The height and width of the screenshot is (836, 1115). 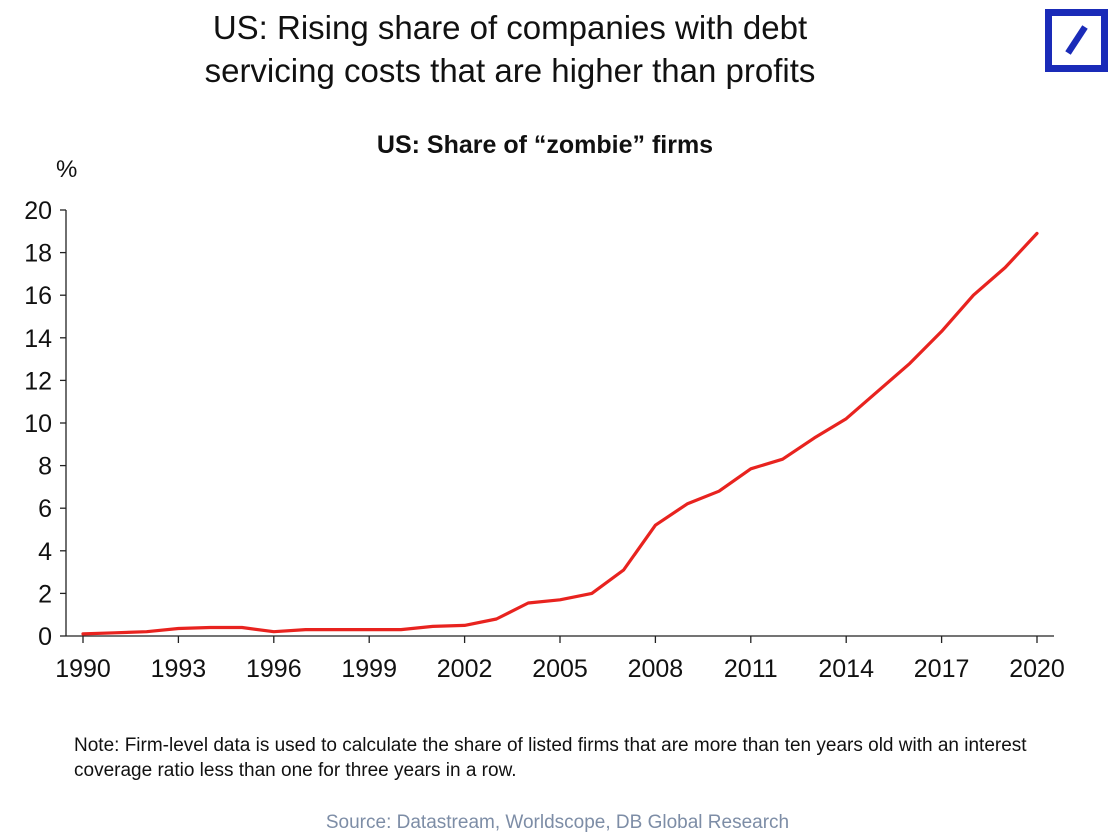 What do you see at coordinates (510, 27) in the screenshot?
I see `headline-line-1: US: Rising share of companies with debt` at bounding box center [510, 27].